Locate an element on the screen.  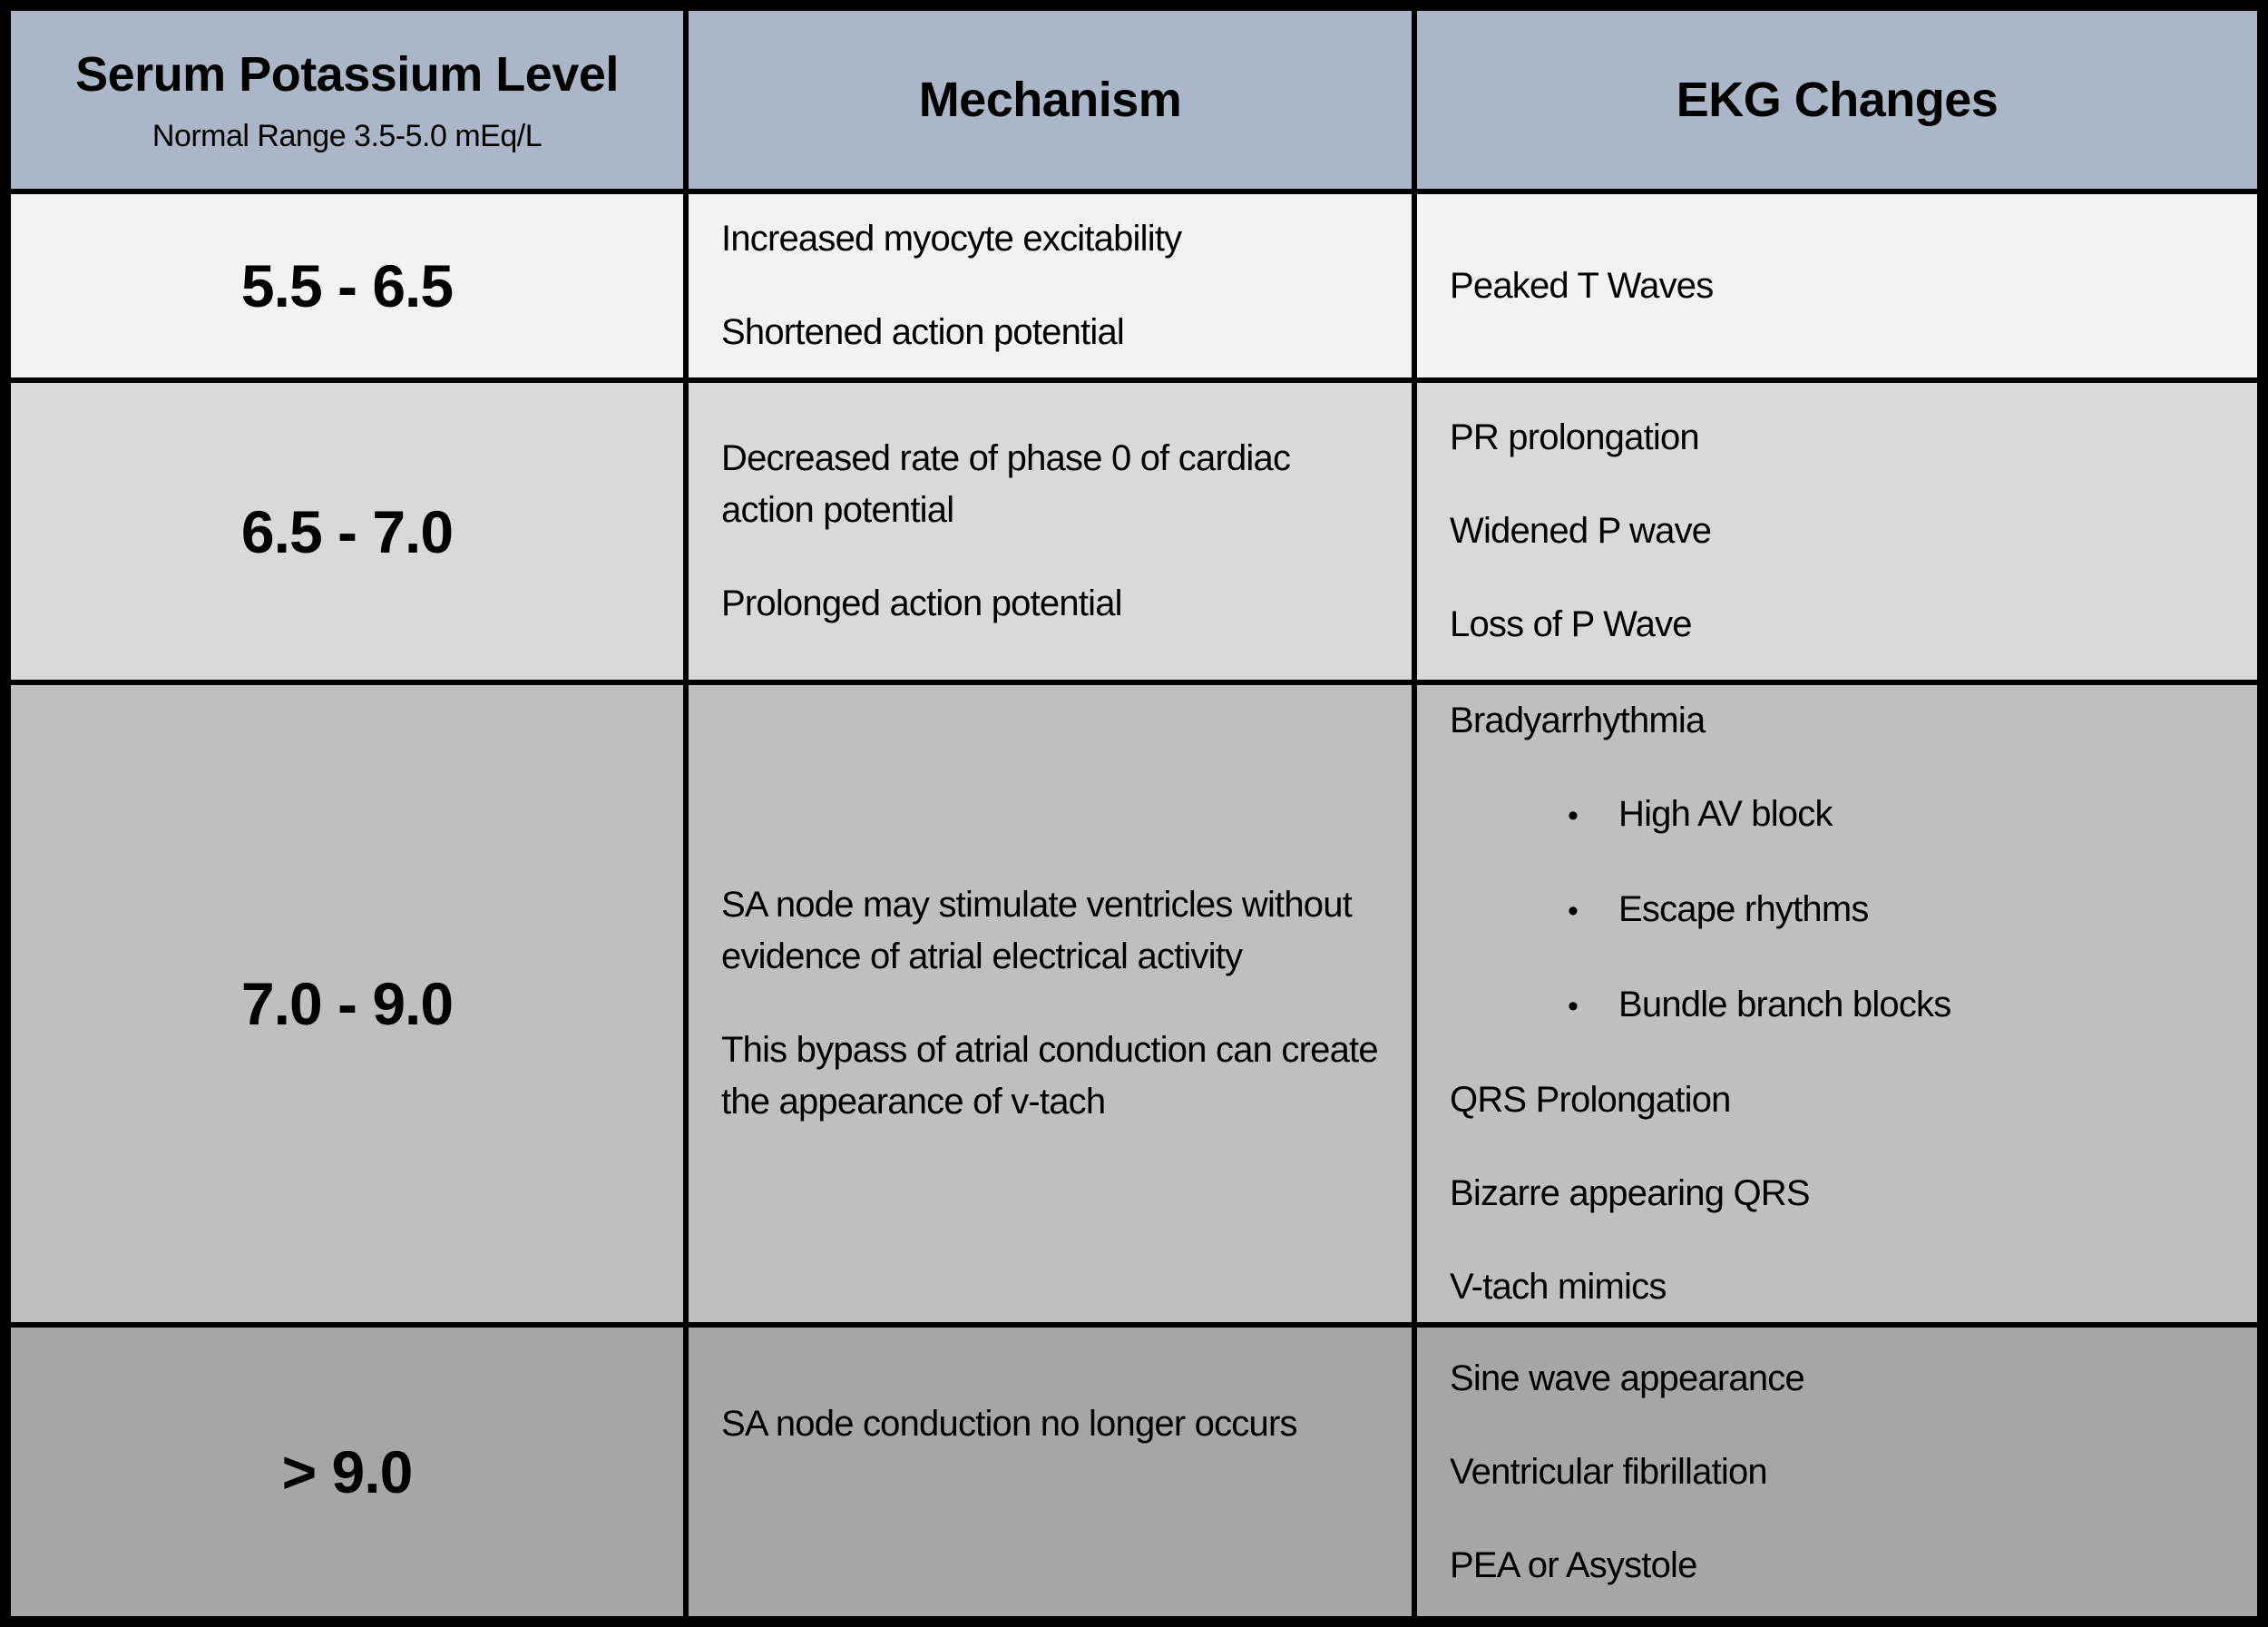
header-cell-mechanism: Mechanism is located at coordinates (1050, 100).